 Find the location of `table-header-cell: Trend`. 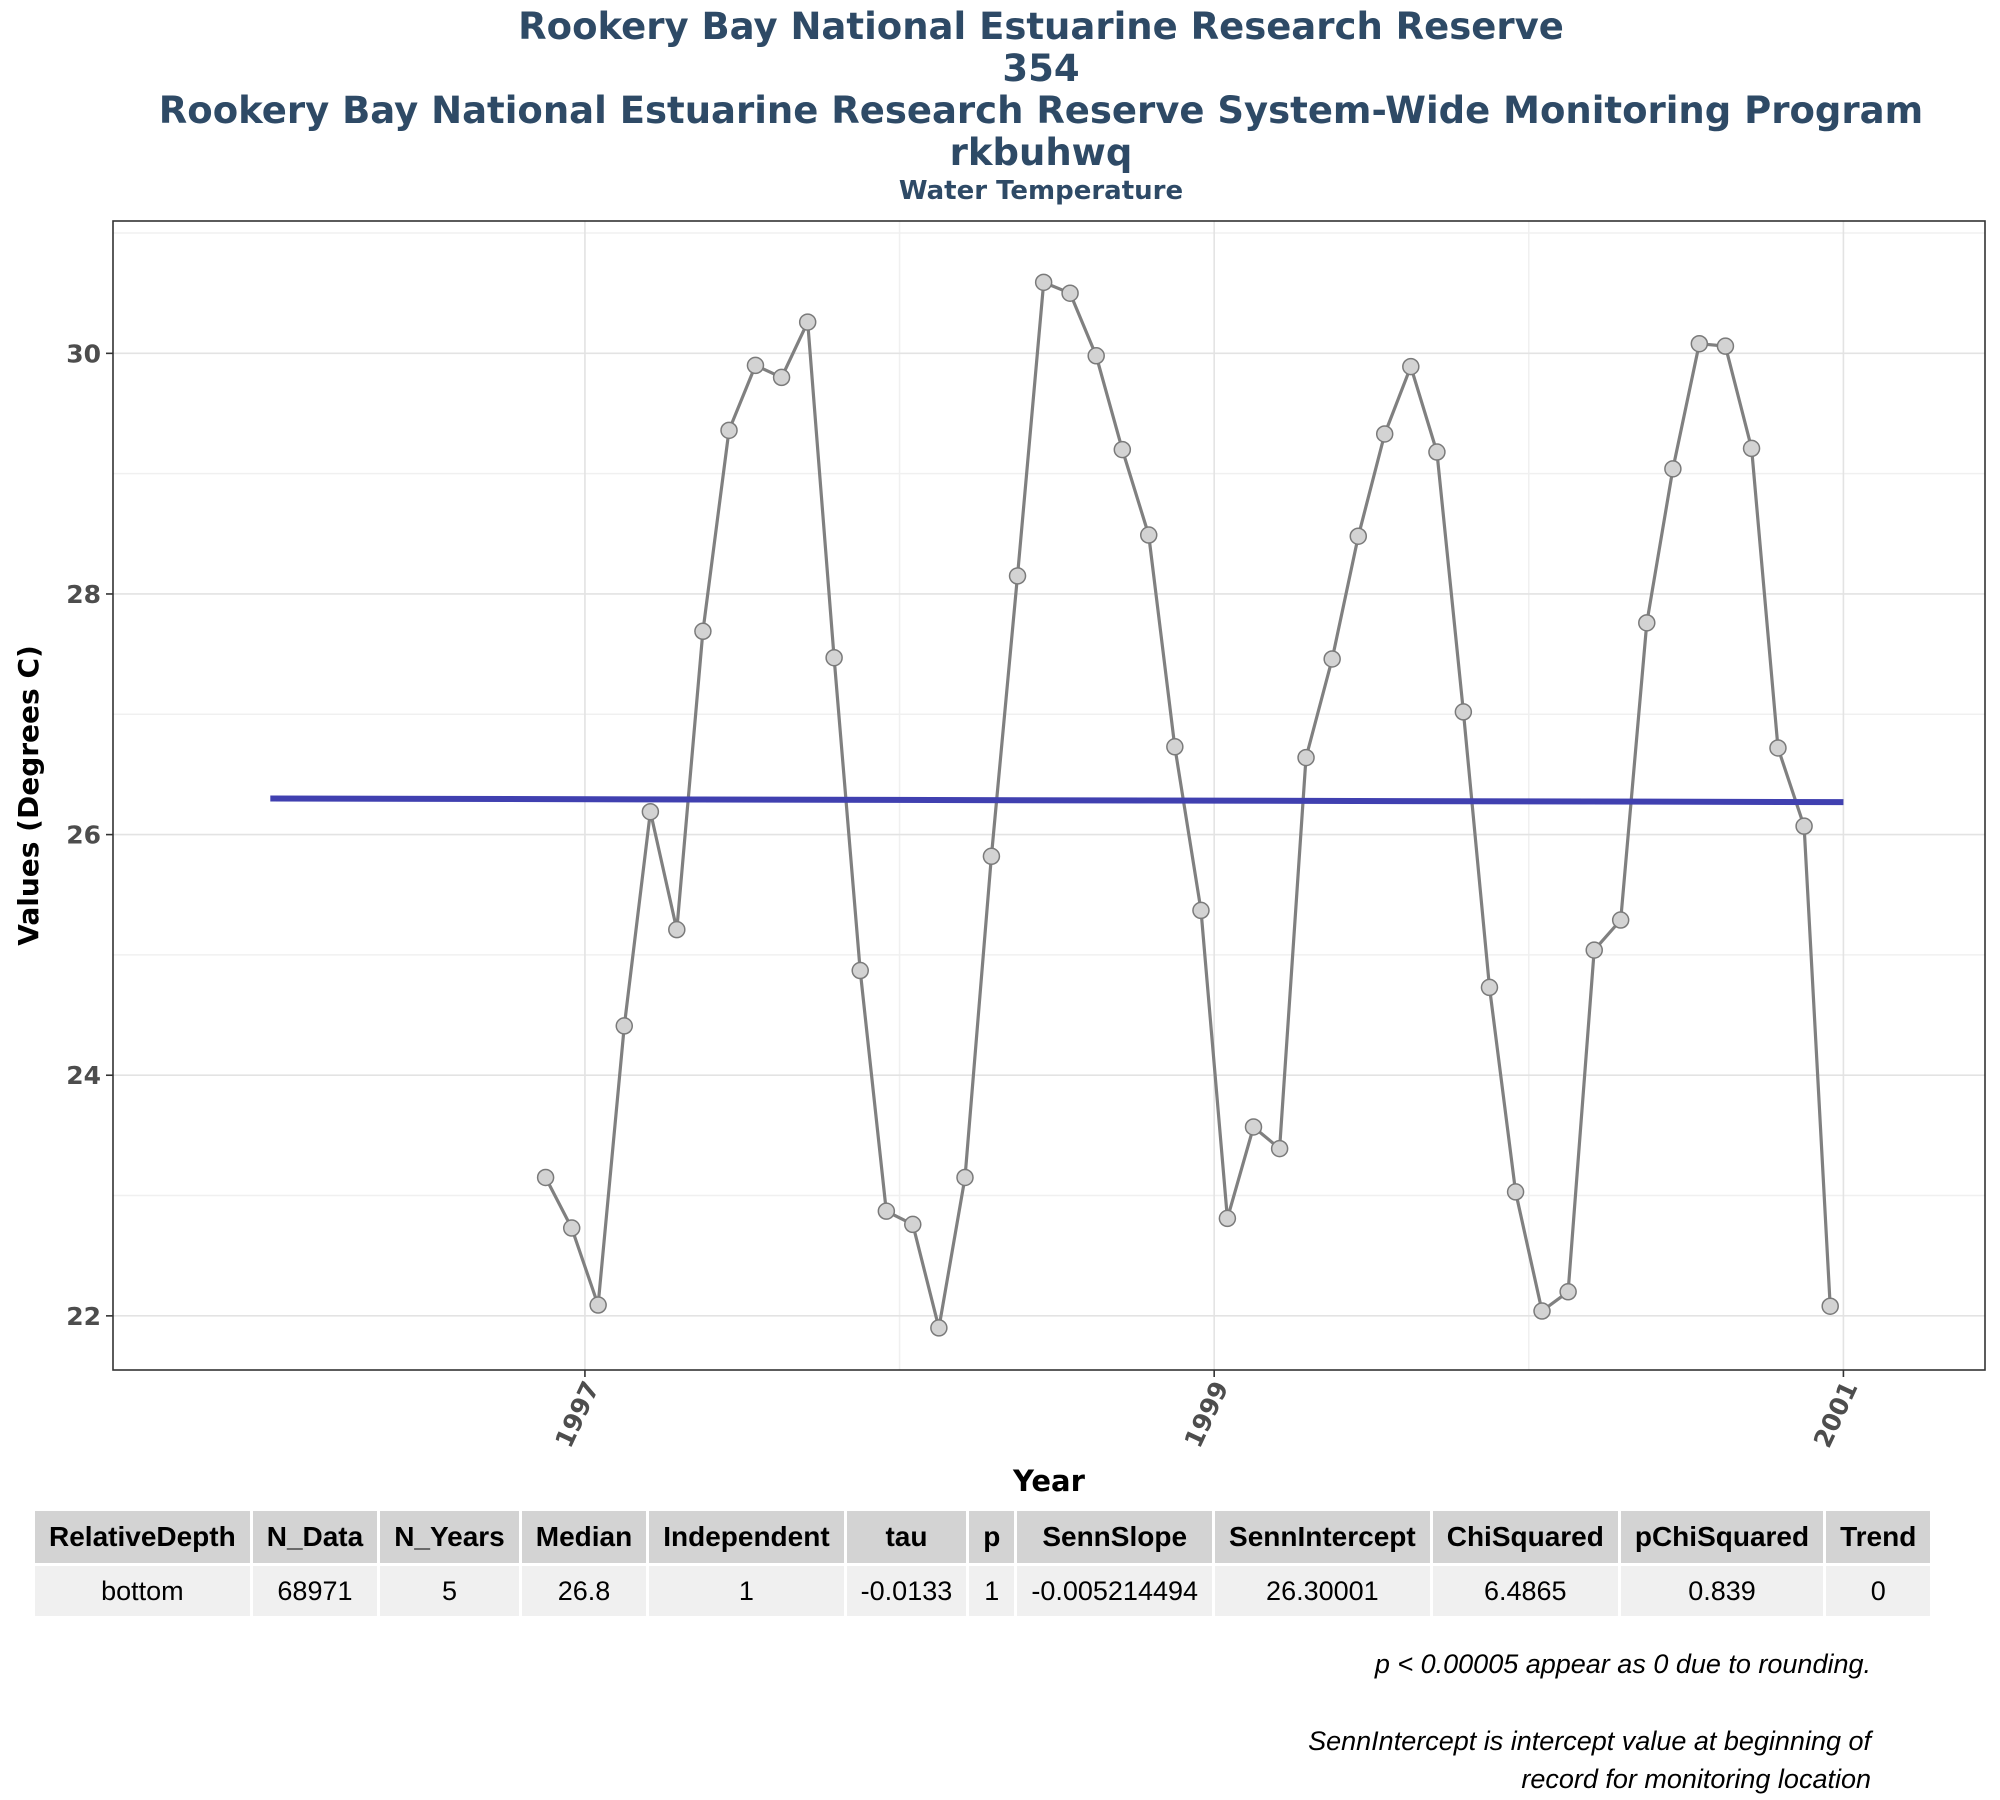

table-header-cell: Trend is located at coordinates (1879, 1538).